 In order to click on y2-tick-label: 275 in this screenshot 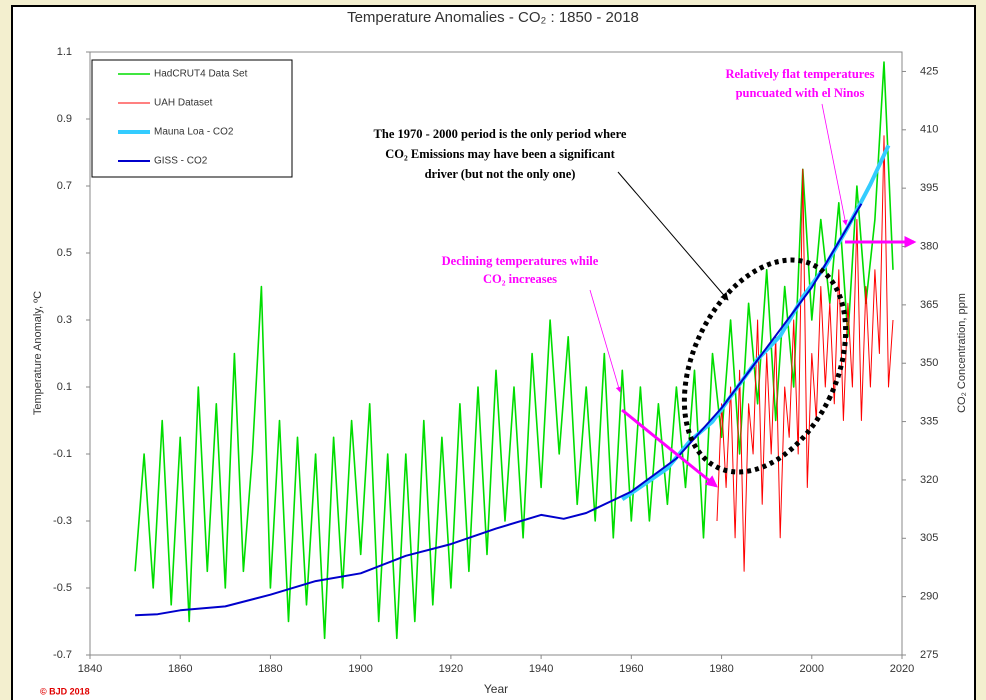, I will do `click(929, 655)`.